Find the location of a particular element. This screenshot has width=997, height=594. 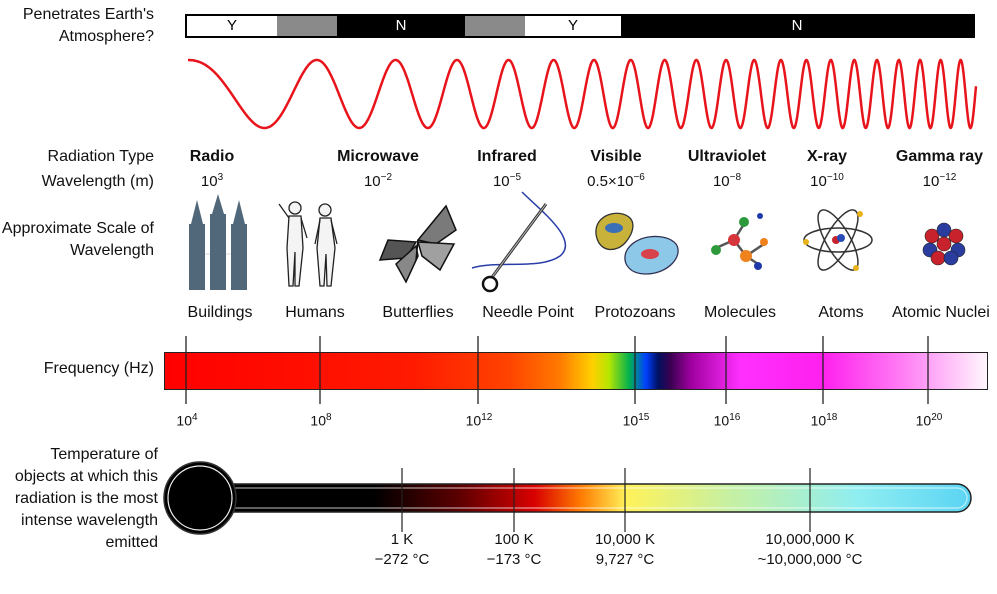

atmosphere-label: Penetrates Earth's Atmosphere? is located at coordinates (88, 25).